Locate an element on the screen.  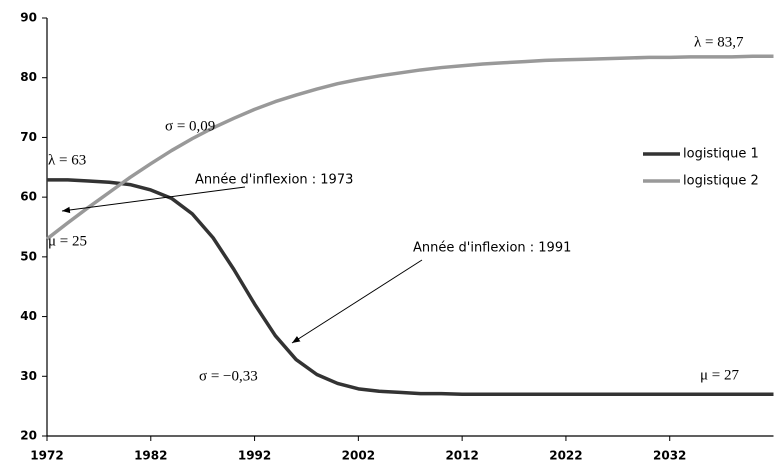
annotation: μ = 27 is located at coordinates (720, 375).